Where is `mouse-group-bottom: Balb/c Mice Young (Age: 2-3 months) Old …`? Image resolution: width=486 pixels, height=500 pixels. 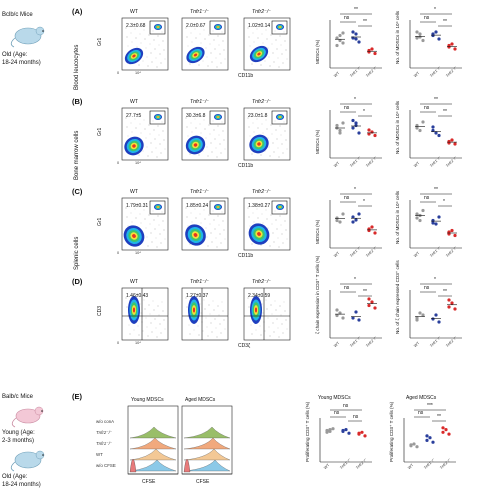
mouse-group-bottom: Balb/c Mice Young (Age: 2-3 months) Old … is located at coordinates (35, 443).